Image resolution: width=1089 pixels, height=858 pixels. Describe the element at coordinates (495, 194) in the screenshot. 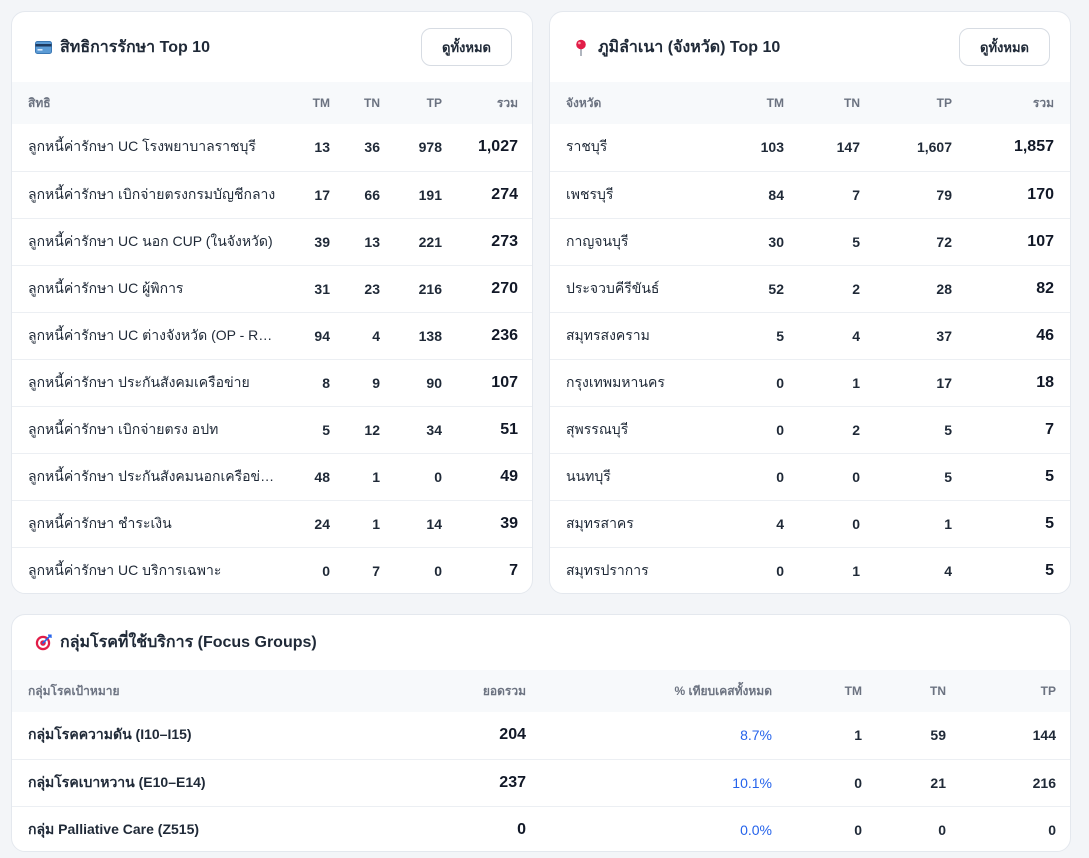

I see `row-total: 274` at that location.